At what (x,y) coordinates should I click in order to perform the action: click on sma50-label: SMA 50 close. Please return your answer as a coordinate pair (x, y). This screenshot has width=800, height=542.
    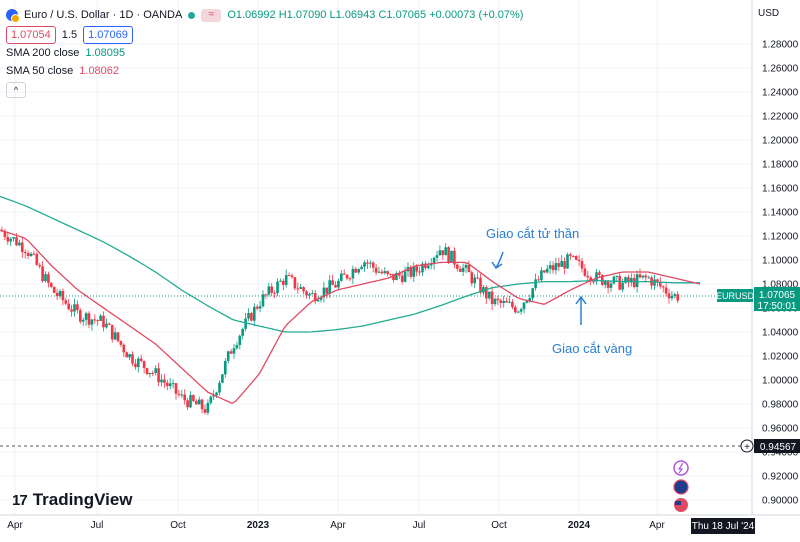
    Looking at the image, I should click on (40, 71).